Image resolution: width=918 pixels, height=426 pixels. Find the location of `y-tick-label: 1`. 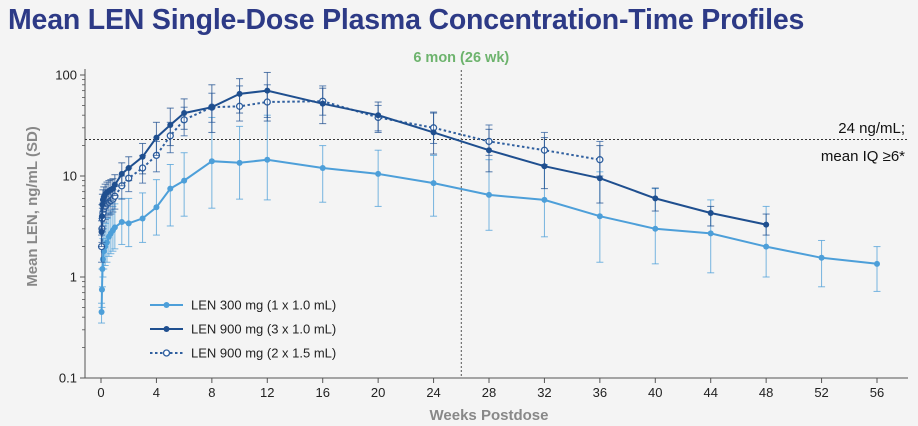

y-tick-label: 1 is located at coordinates (73, 277).